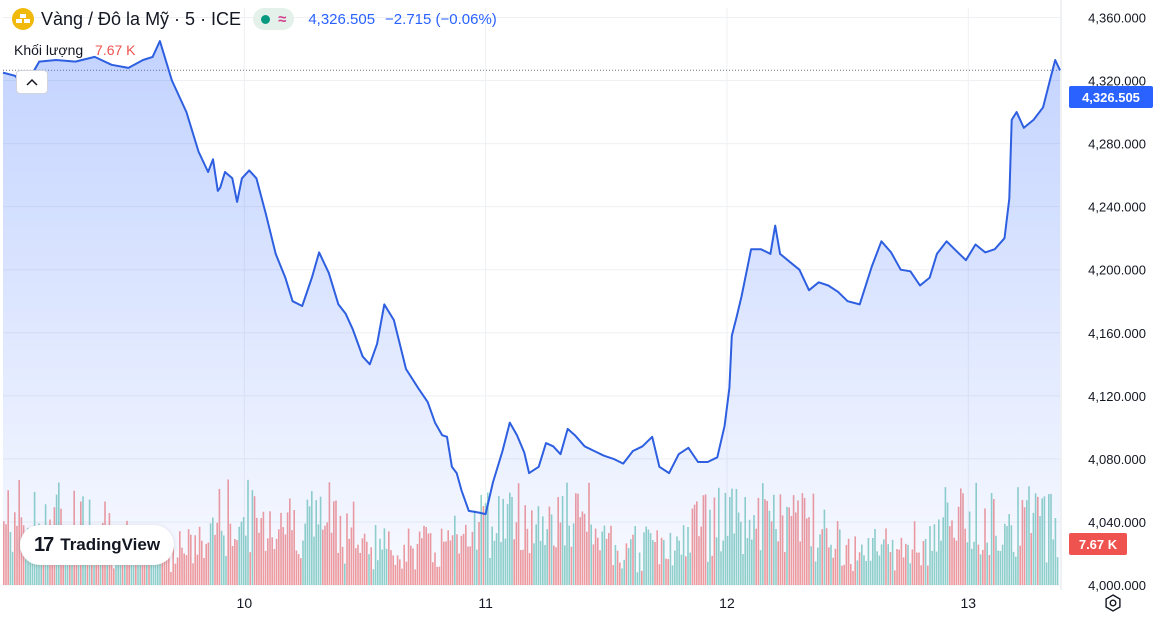  I want to click on y-tick-label: 4,200.000, so click(1117, 270).